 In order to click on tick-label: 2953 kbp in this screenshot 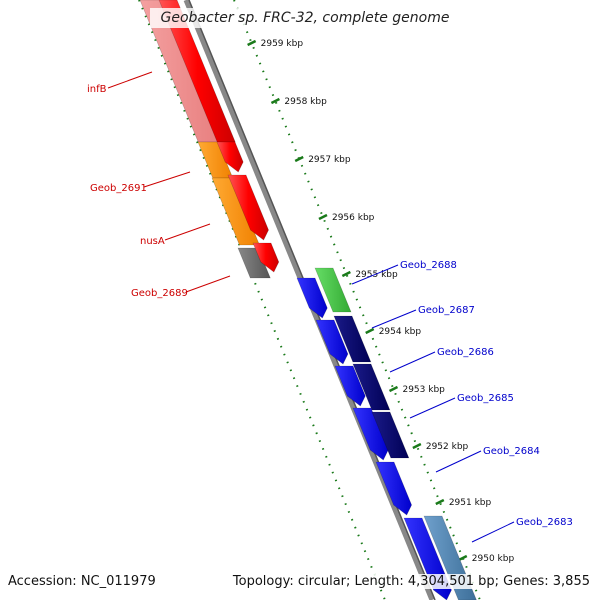, I will do `click(423, 390)`.